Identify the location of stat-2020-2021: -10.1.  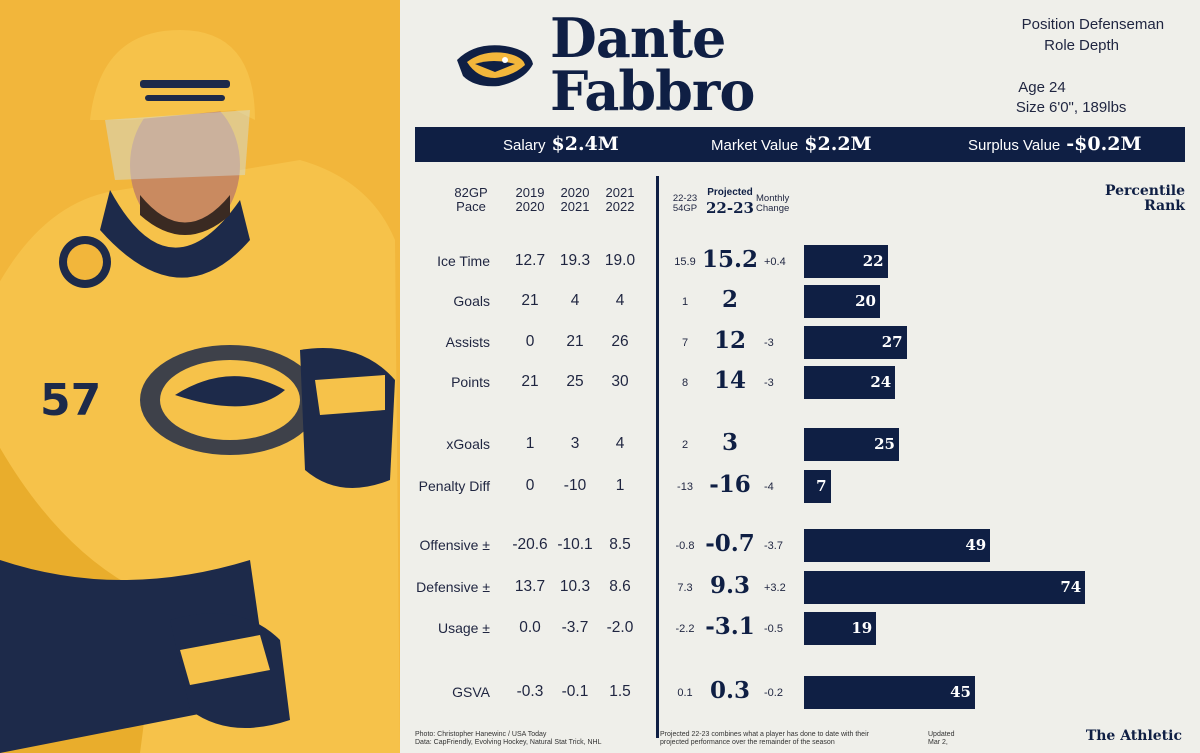
(575, 544).